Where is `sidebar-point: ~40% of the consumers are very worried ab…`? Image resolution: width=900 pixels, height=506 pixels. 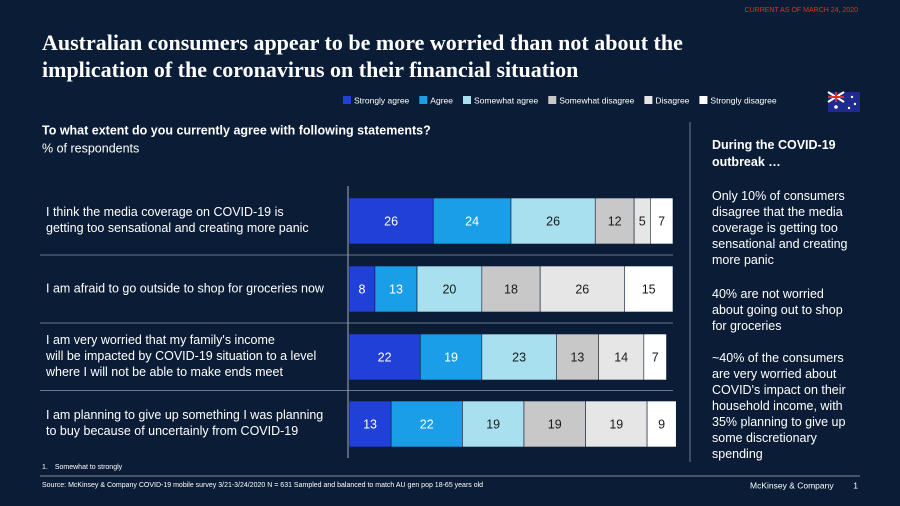 sidebar-point: ~40% of the consumers are very worried ab… is located at coordinates (779, 406).